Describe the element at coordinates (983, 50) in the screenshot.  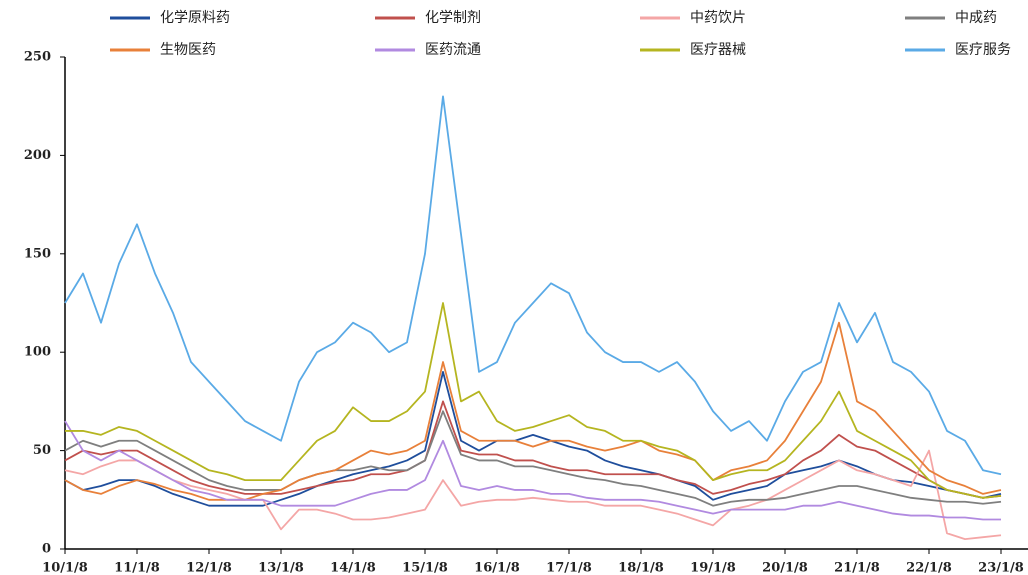
I see `legend-label: 医疗服务` at that location.